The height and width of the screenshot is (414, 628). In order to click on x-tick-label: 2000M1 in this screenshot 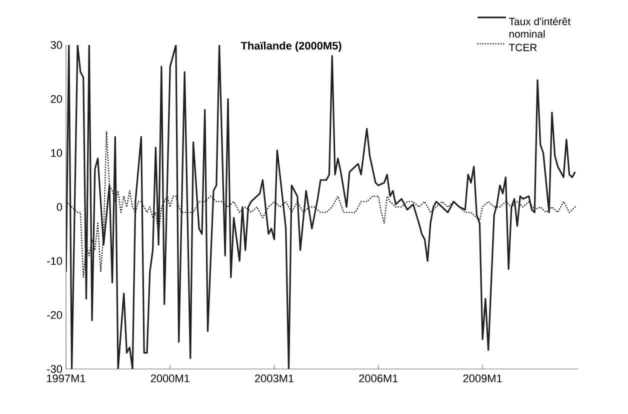, I will do `click(170, 378)`.